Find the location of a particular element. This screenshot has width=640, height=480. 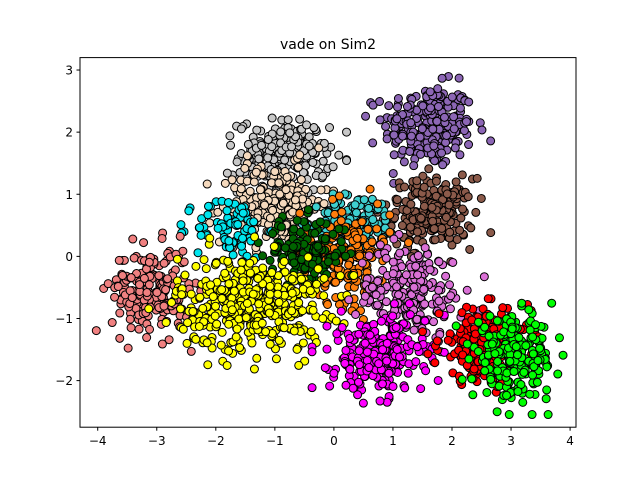

y-tick-label: 1 is located at coordinates (69, 195).